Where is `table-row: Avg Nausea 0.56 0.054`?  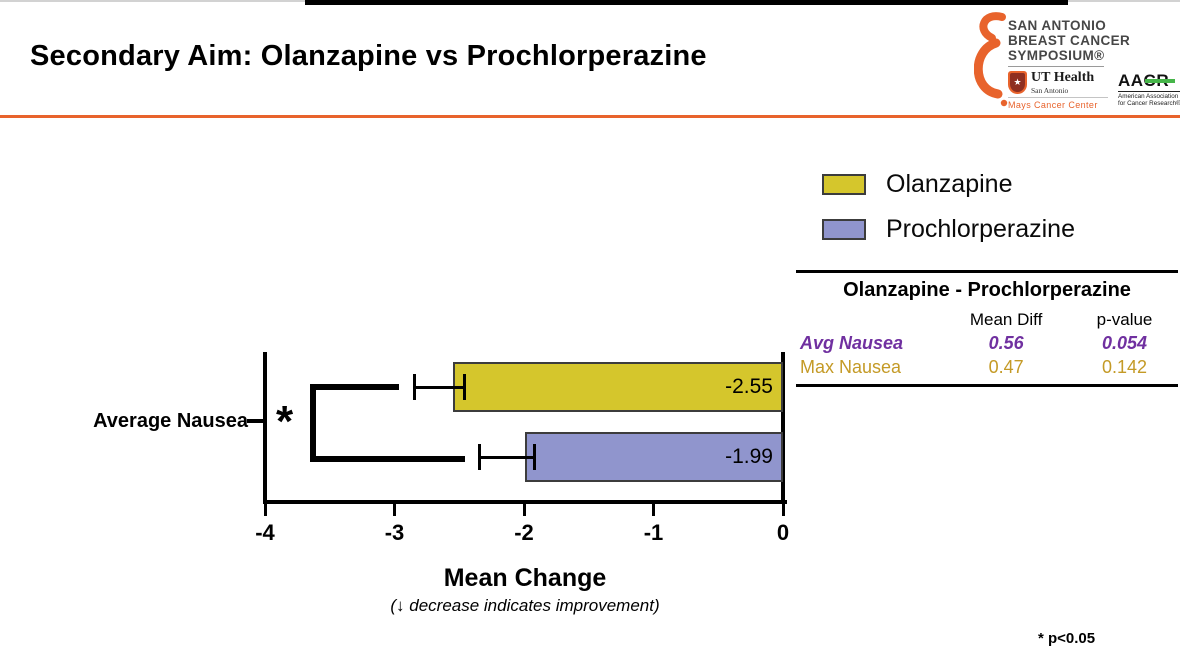 table-row: Avg Nausea 0.56 0.054 is located at coordinates (987, 343).